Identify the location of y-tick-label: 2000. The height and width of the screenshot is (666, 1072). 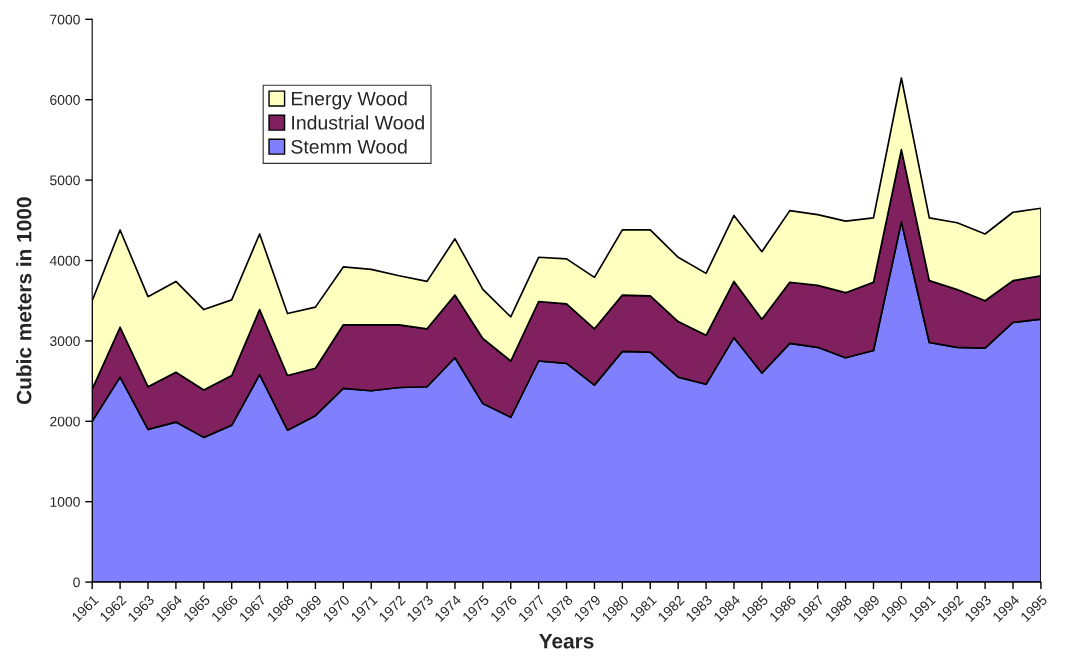
(65, 421).